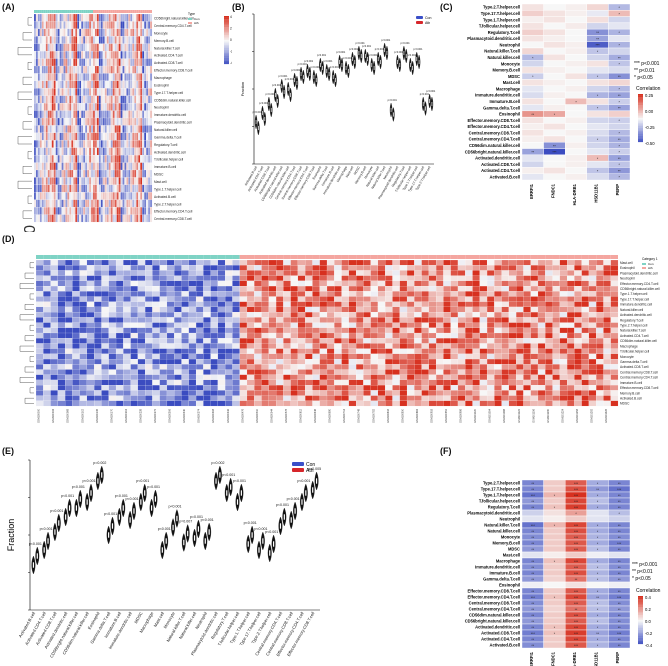  Describe the element at coordinates (168, 63) in the screenshot. I see `heatmap-row-label: Activated.CD8.T.cell` at that location.